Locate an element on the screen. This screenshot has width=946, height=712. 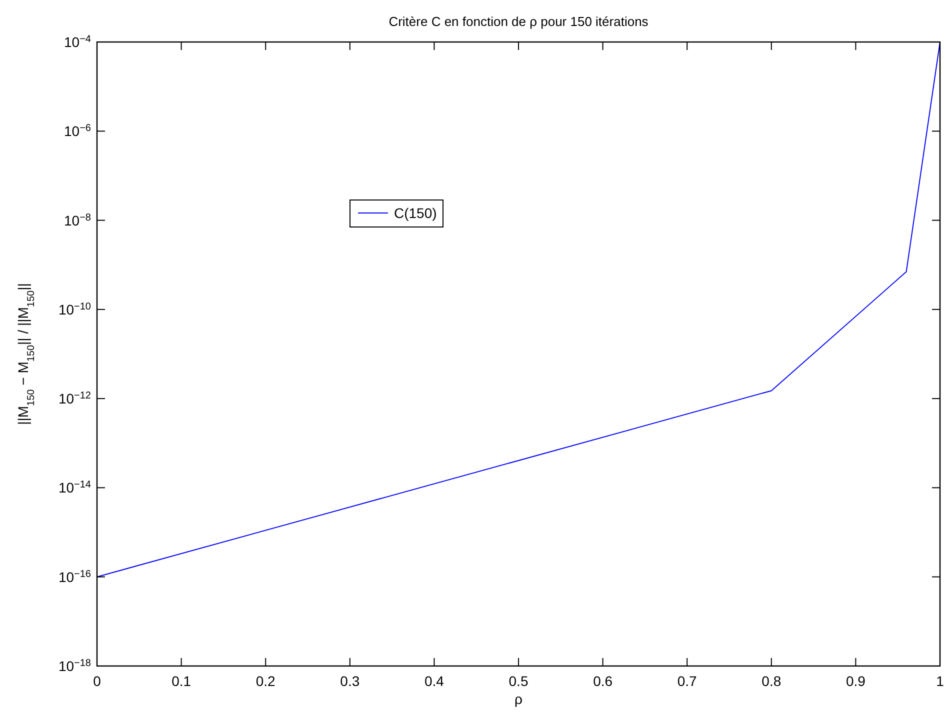
x-tick-label: 0.2 is located at coordinates (266, 681).